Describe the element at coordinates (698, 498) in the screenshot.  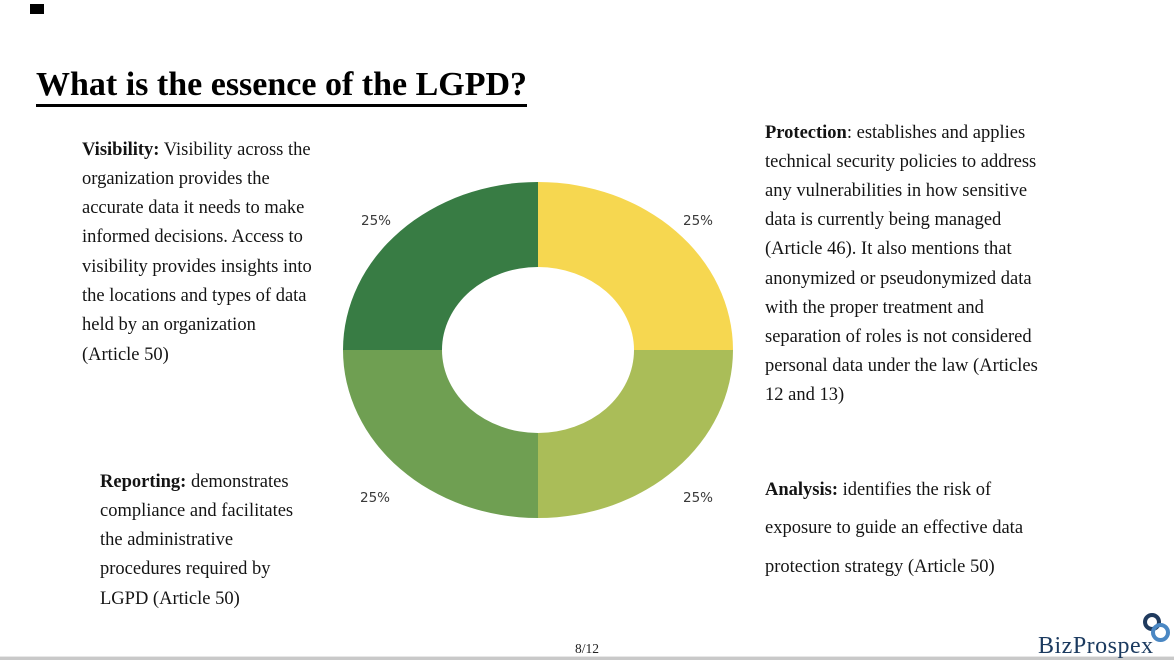
I see `chart-label-bottom-right: 25%` at that location.